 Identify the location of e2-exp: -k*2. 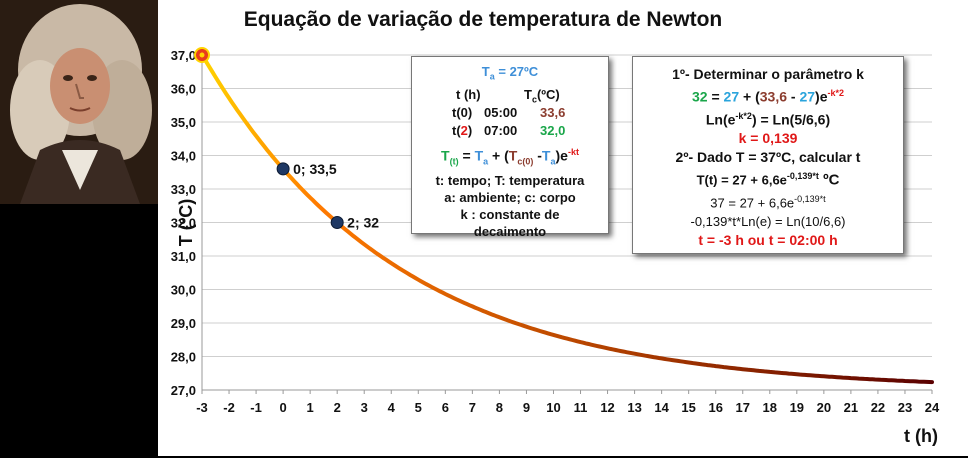
(743, 115).